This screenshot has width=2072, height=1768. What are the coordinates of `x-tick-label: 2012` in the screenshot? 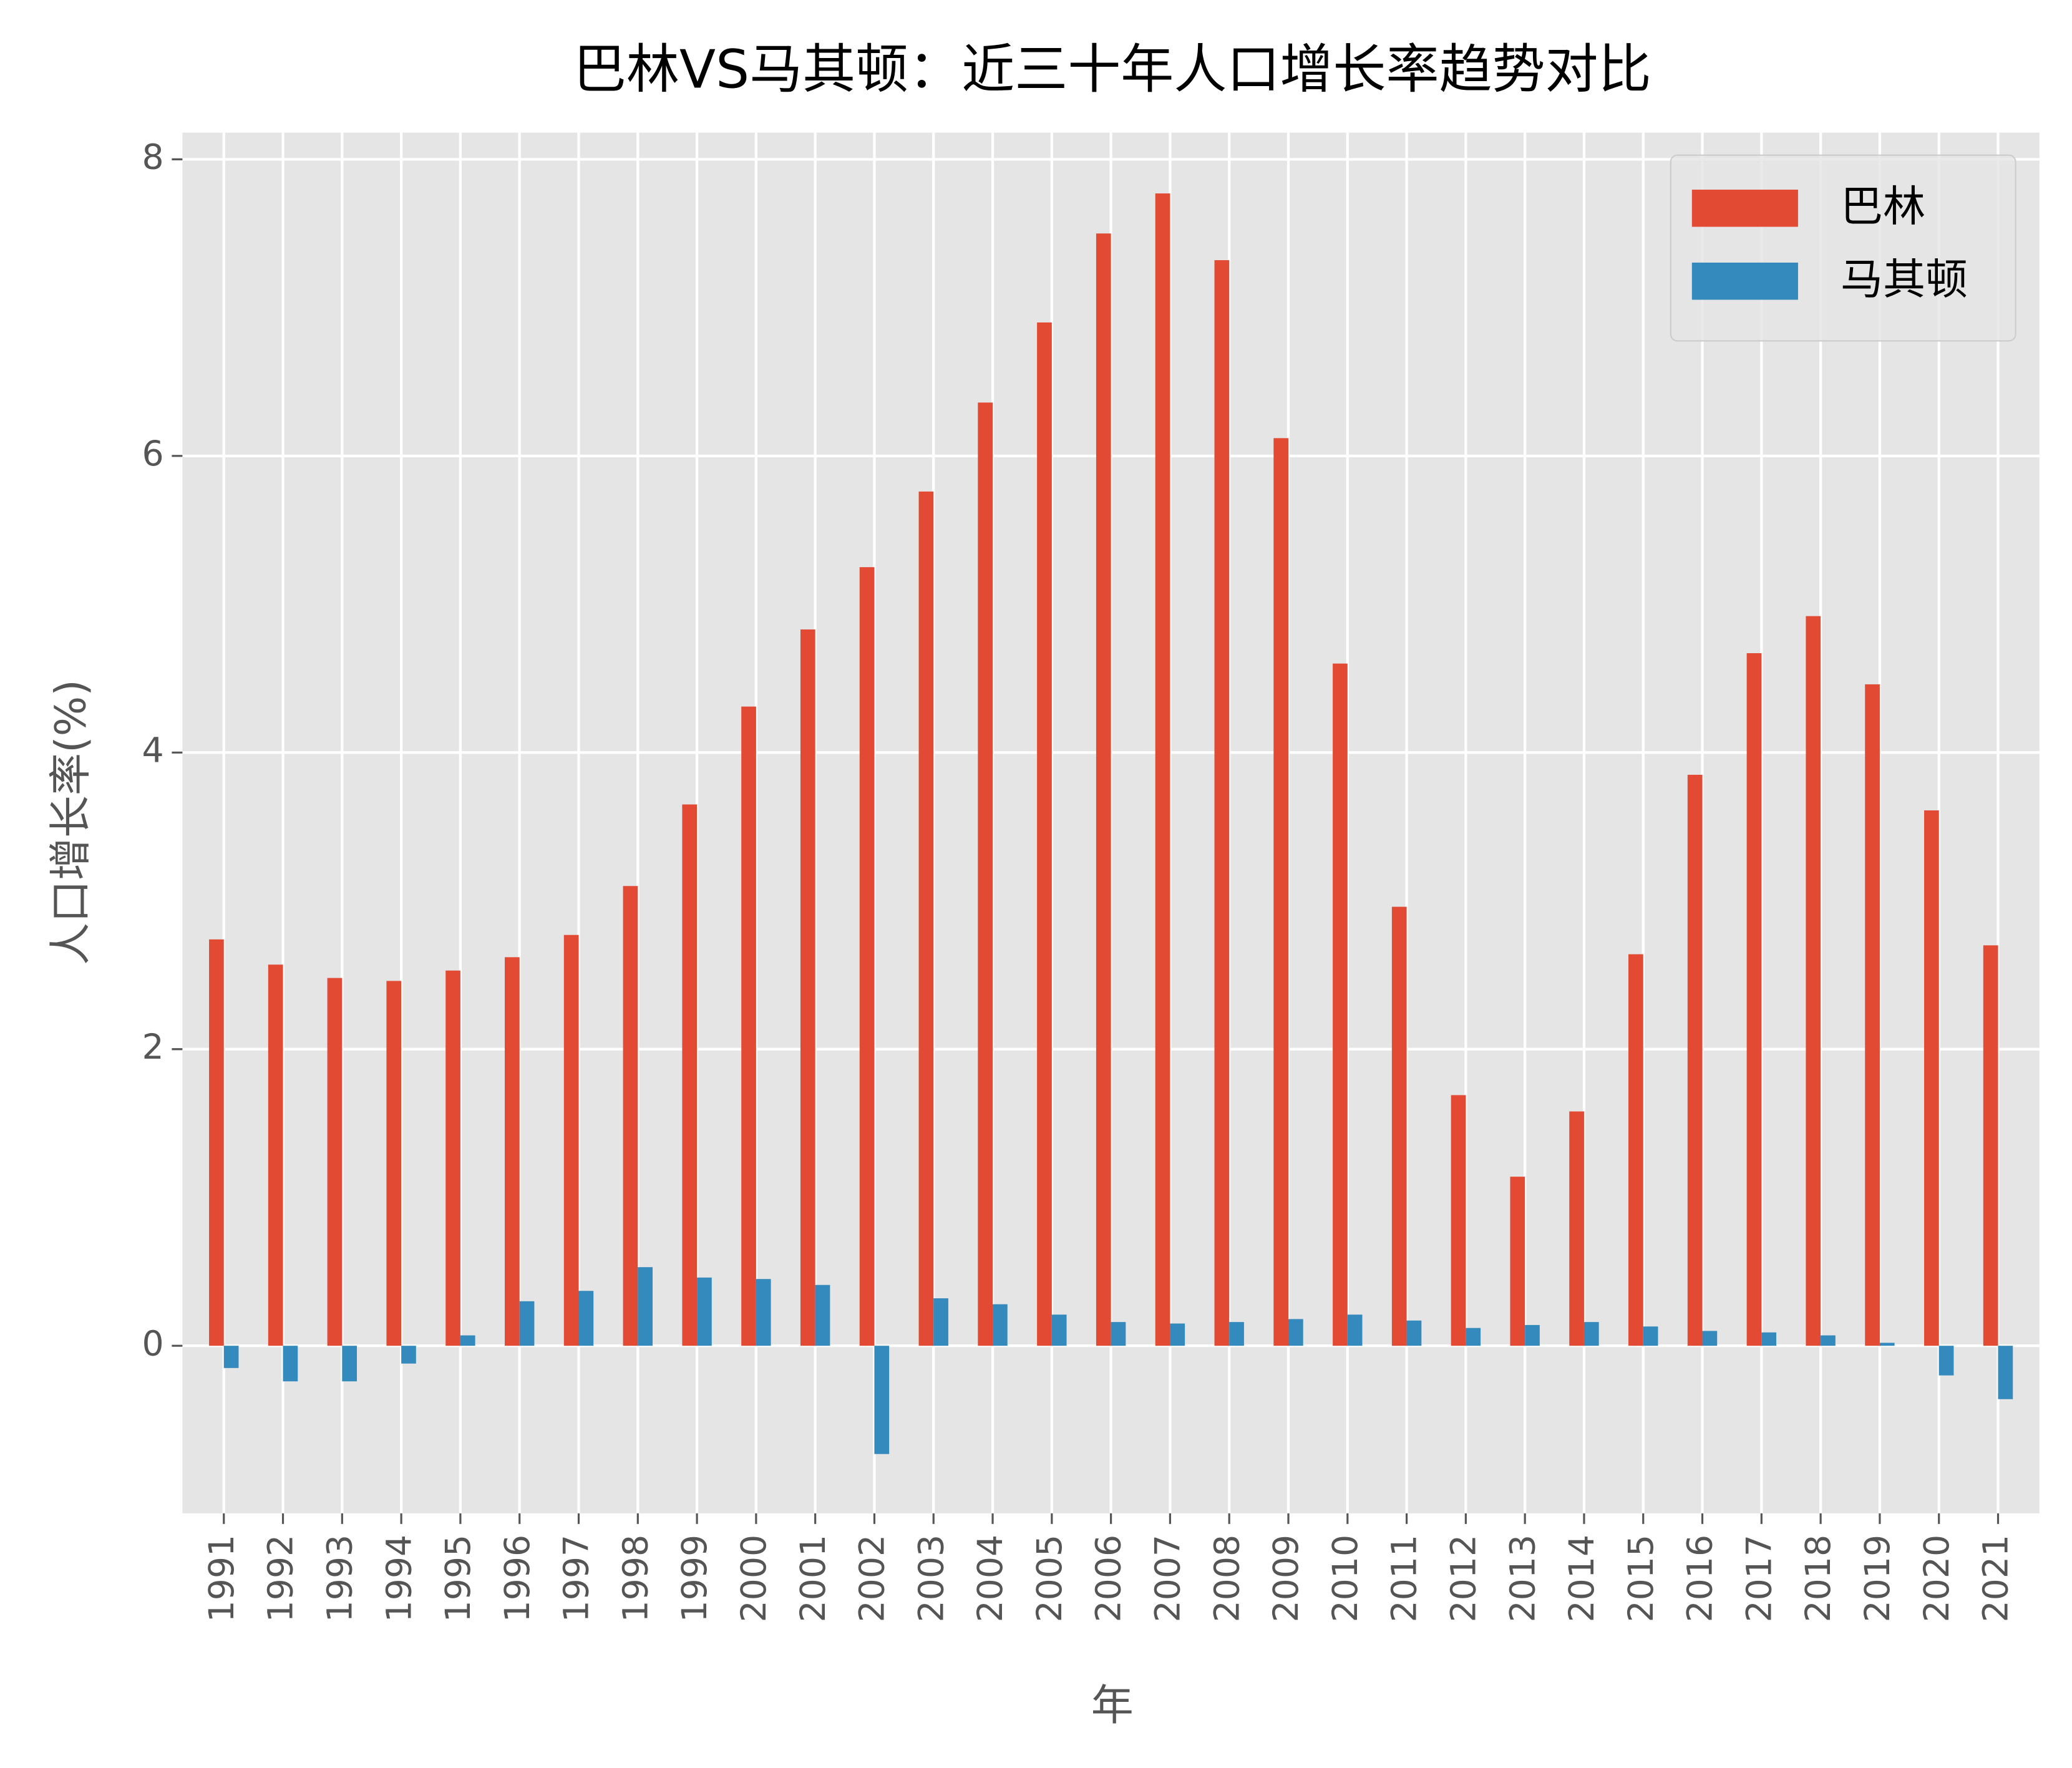 It's located at (1464, 1579).